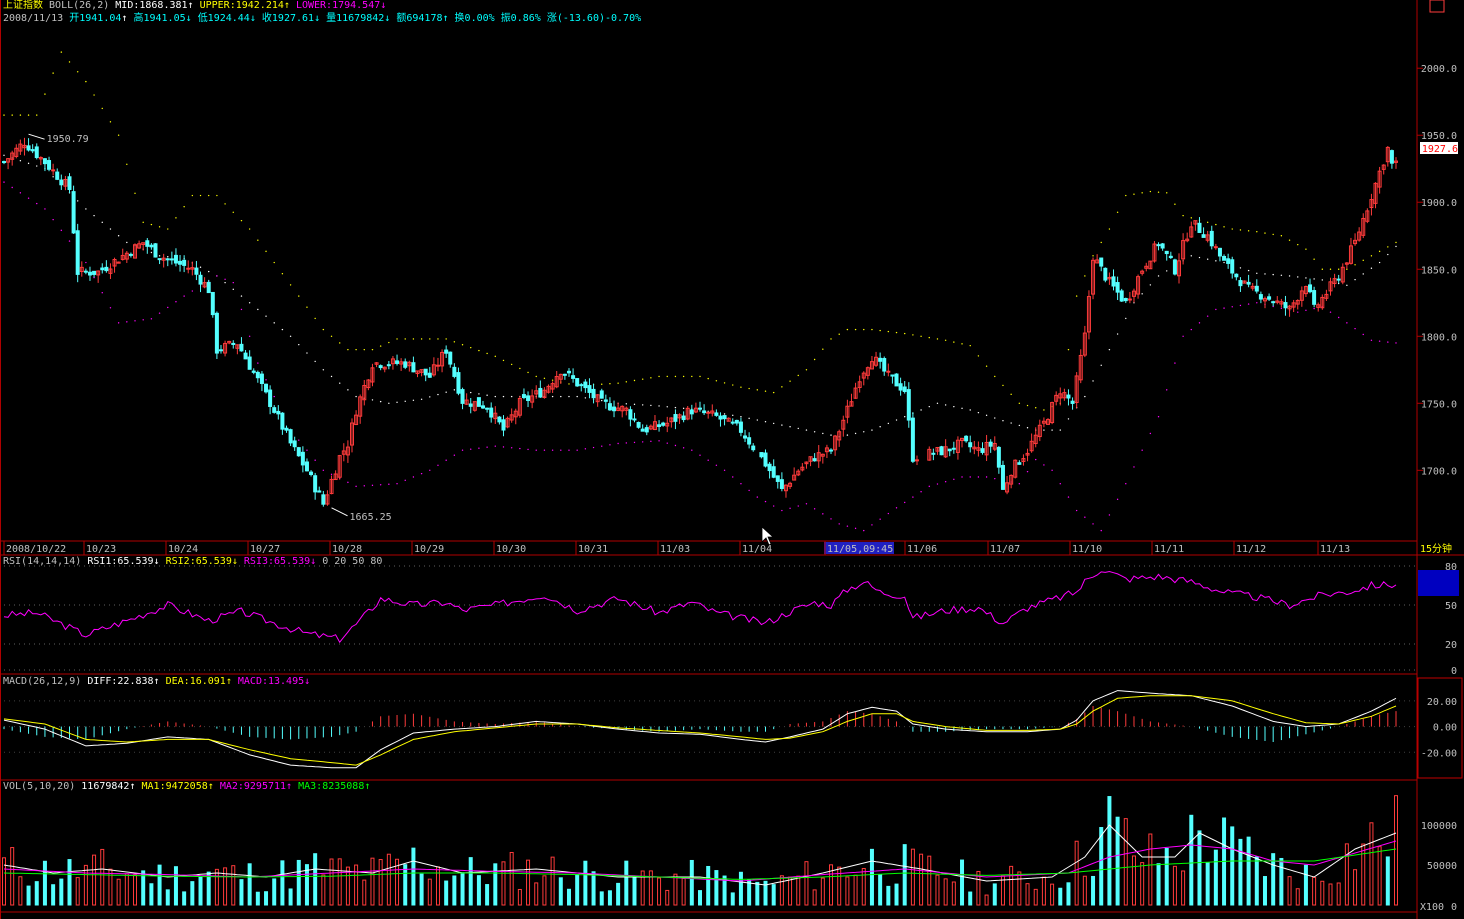 The width and height of the screenshot is (1464, 919). Describe the element at coordinates (1439, 471) in the screenshot. I see `main-y-label: 1700.0` at that location.